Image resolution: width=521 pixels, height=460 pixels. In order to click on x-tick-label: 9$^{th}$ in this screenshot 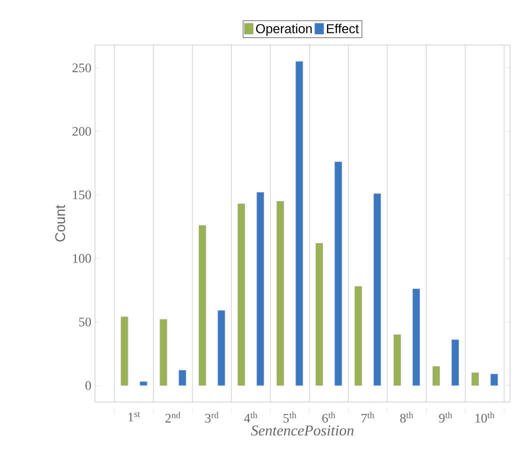, I will do `click(445, 417)`.